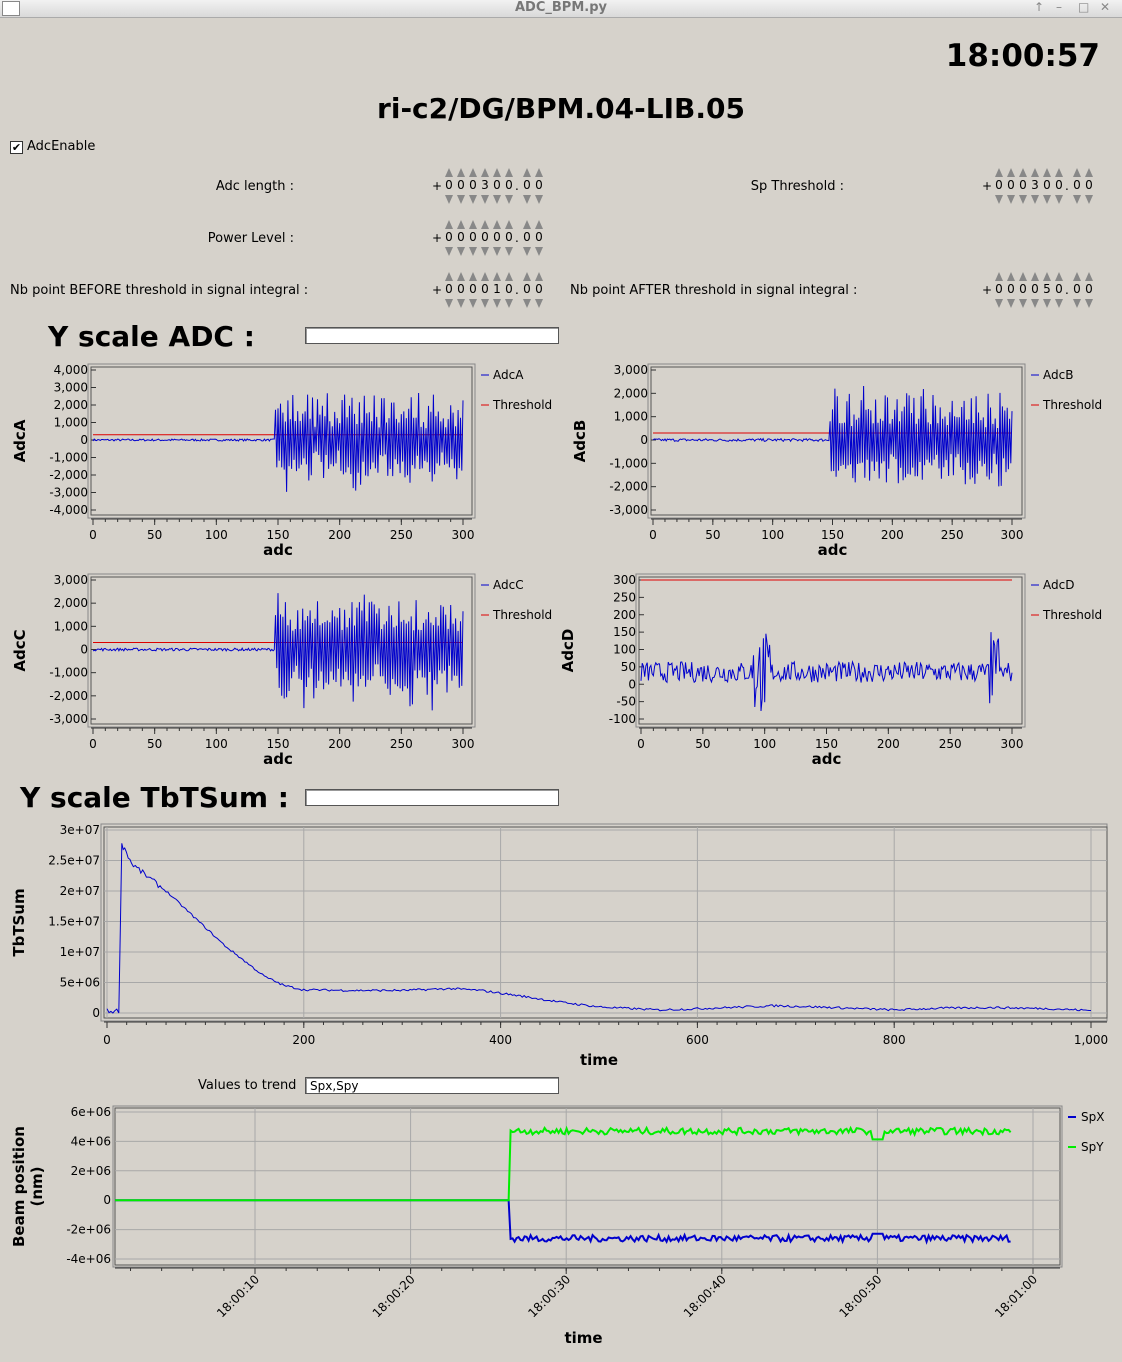 The height and width of the screenshot is (1362, 1122). I want to click on window-menu-icon, so click(11, 8).